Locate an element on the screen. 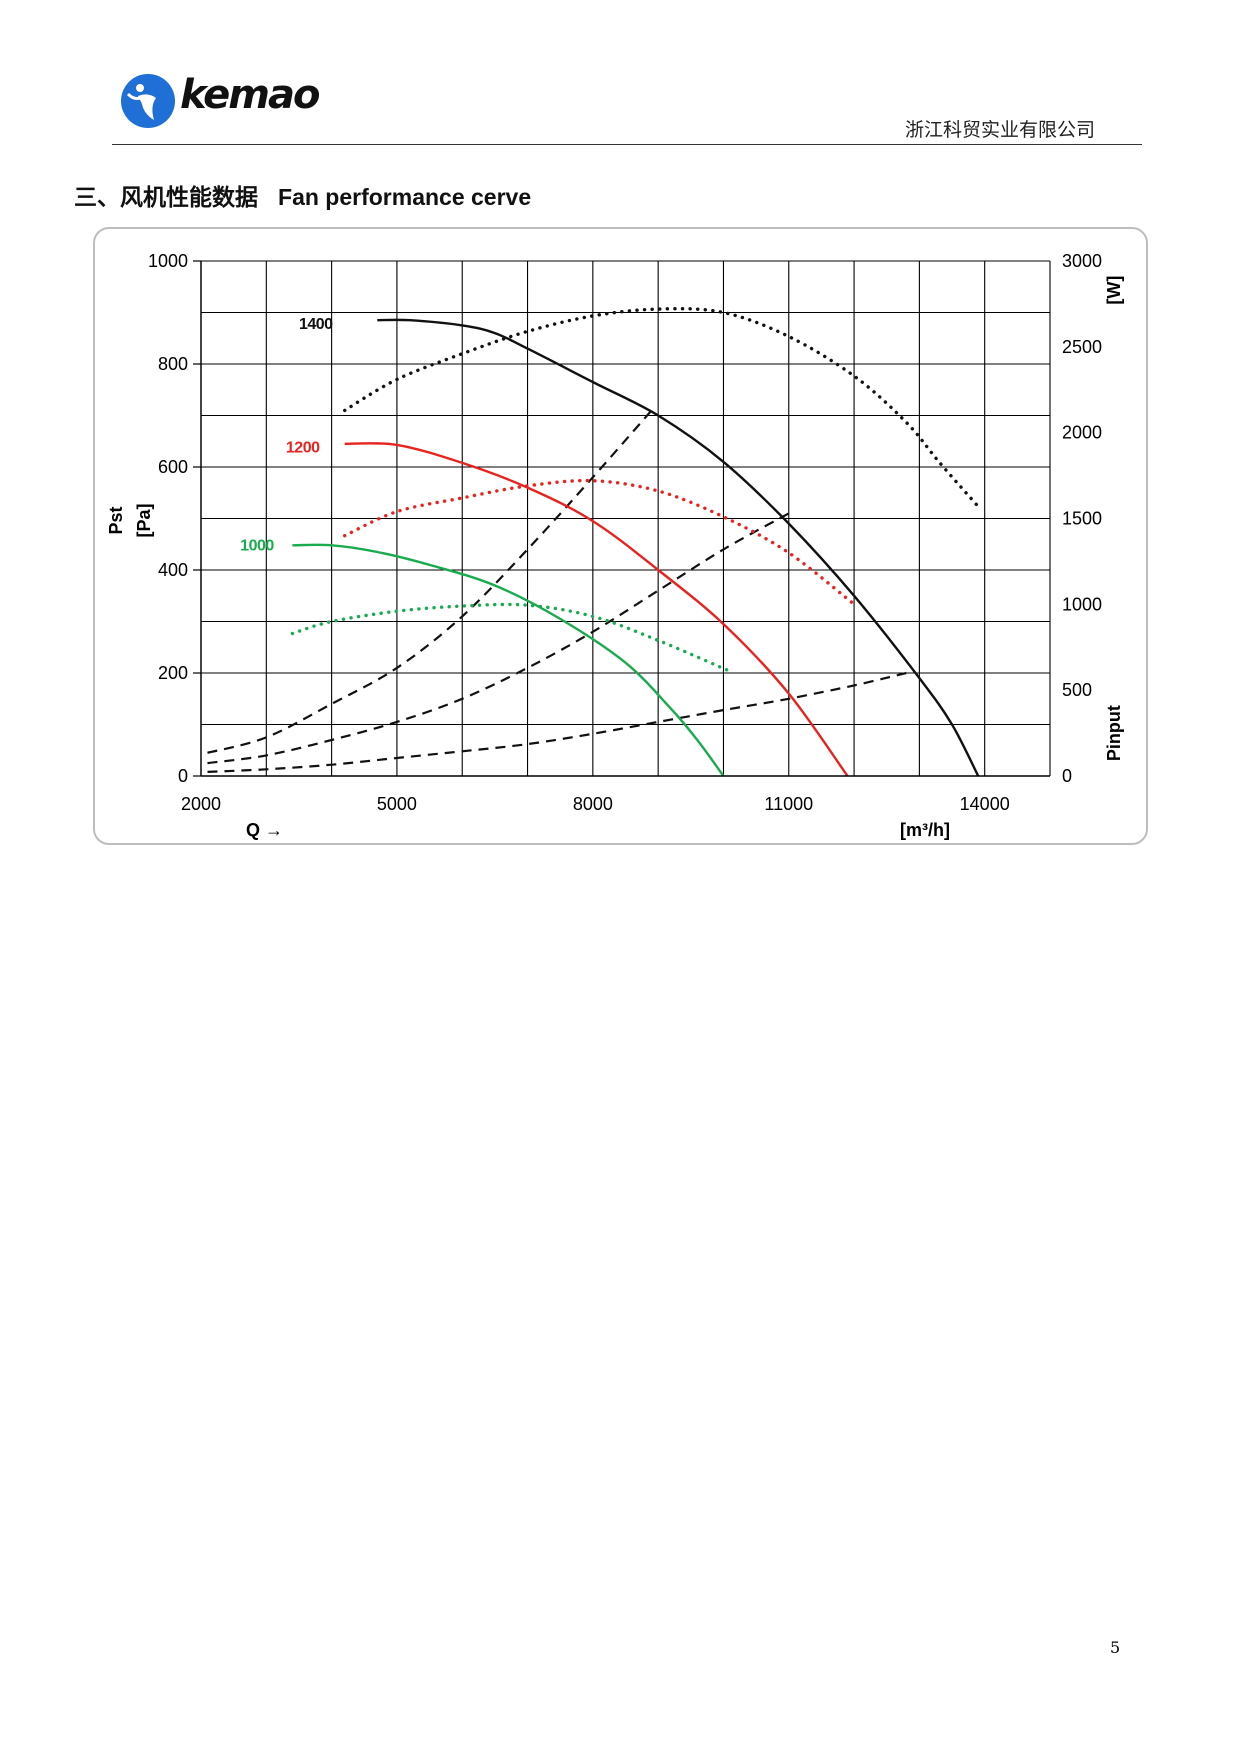 The width and height of the screenshot is (1241, 1755). page-number: 5 is located at coordinates (1115, 1647).